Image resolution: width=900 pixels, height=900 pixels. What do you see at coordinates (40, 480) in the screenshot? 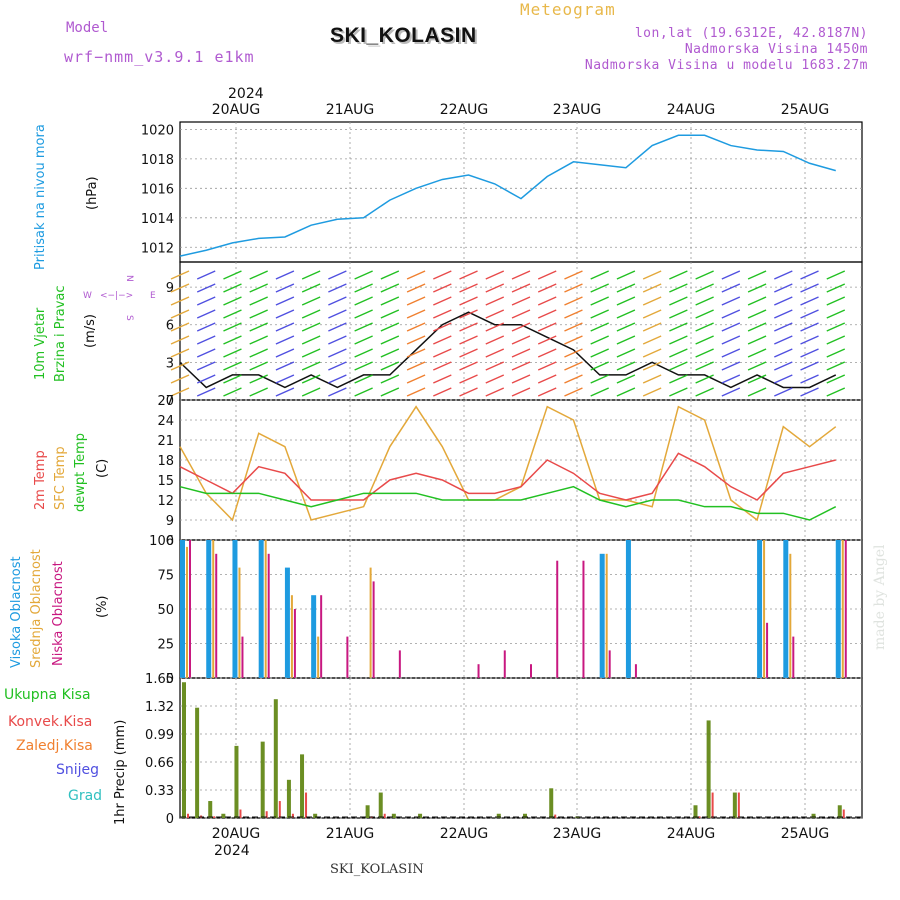
I see `temp-ylabel-1: 2m Temp` at bounding box center [40, 480].